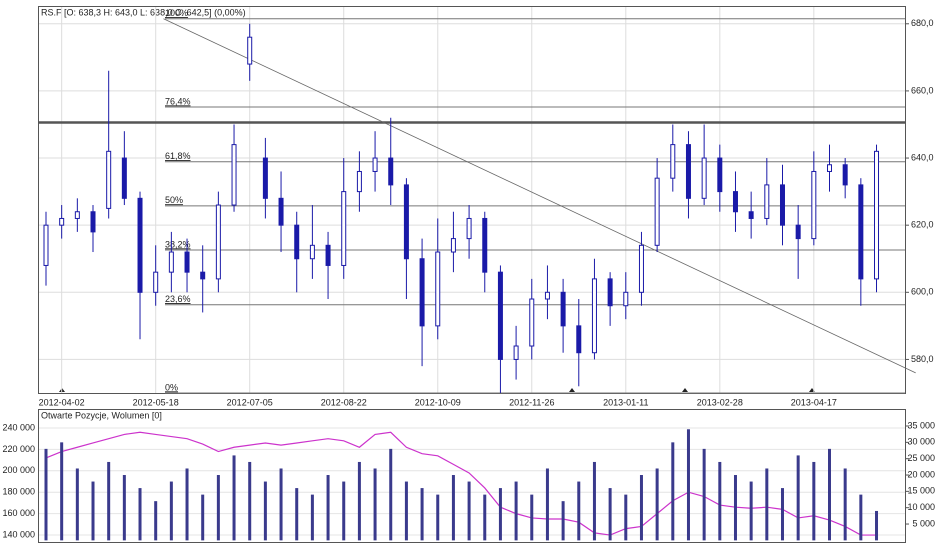 This screenshot has width=940, height=548. I want to click on y2-tick-label: 20 000, so click(921, 474).